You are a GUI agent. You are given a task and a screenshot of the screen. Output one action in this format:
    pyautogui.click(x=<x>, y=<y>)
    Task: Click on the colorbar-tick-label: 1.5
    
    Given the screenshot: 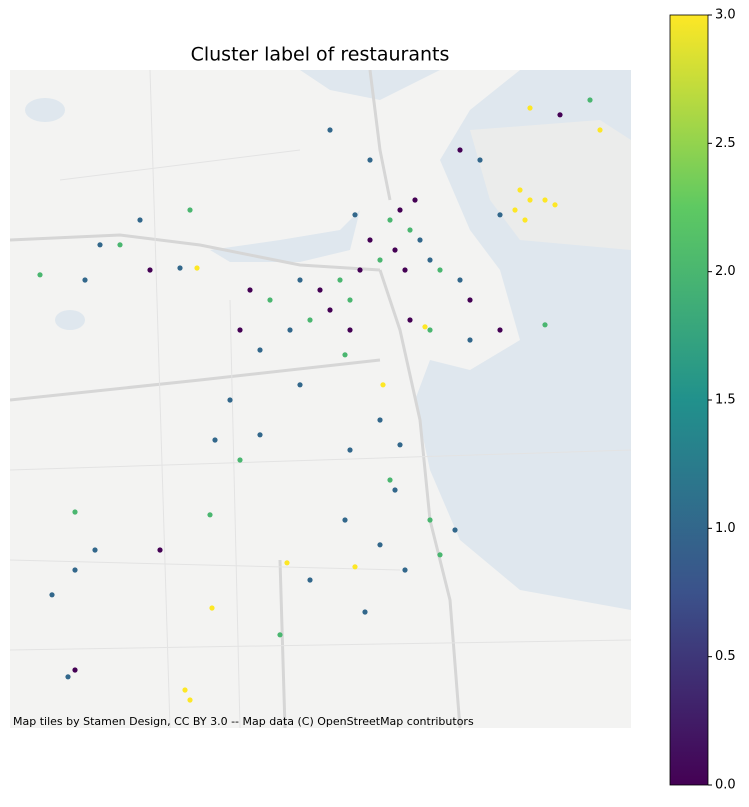 What is the action you would take?
    pyautogui.click(x=725, y=400)
    